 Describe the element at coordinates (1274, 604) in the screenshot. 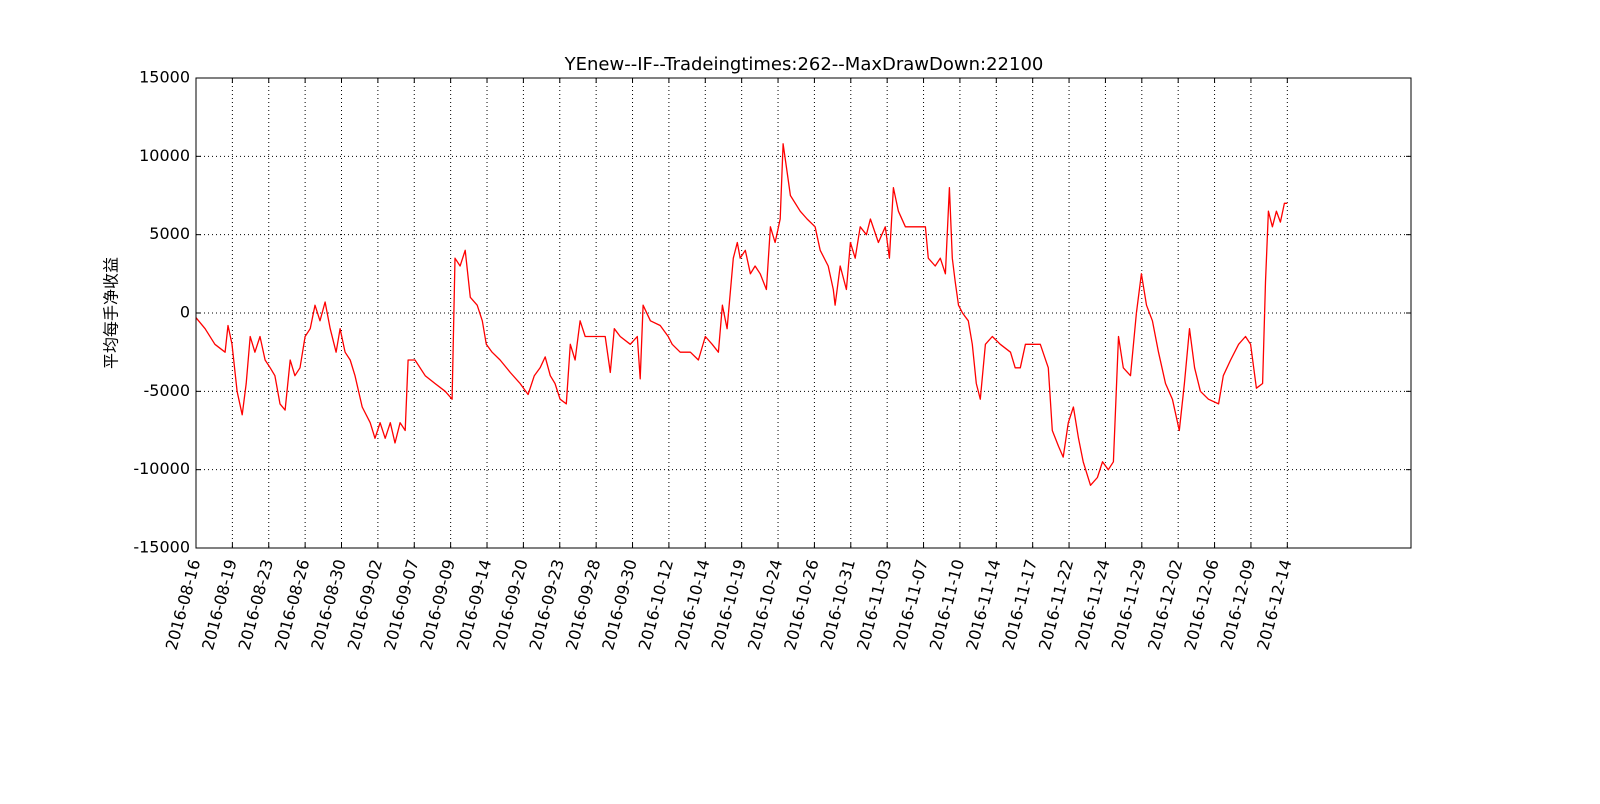

I see `x-tick-label: 2016-12-14` at that location.